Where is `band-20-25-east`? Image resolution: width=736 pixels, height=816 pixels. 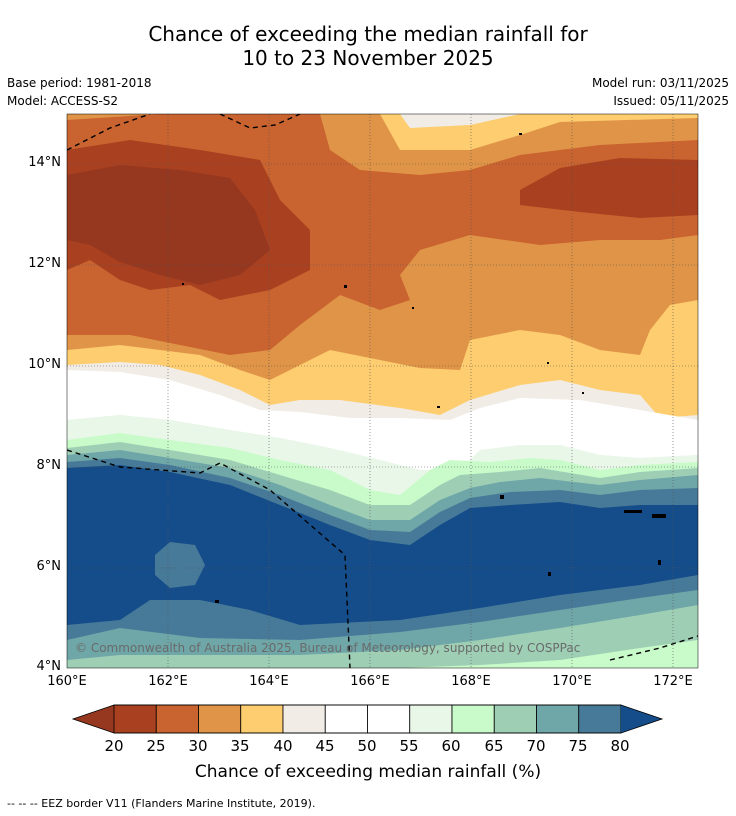 band-20-25-east is located at coordinates (609, 188).